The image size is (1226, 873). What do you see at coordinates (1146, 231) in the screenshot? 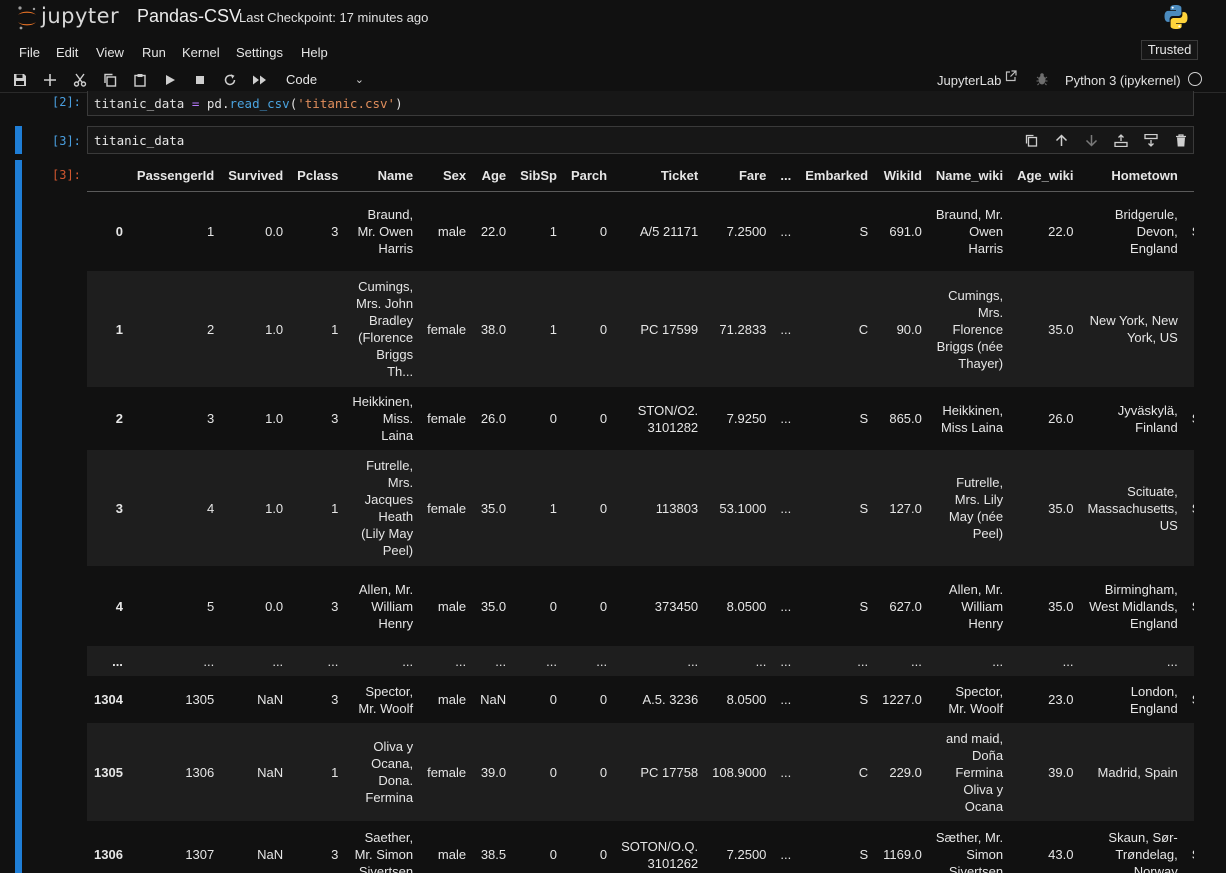
I see `table-cell: Bridgerule, Devon, England` at bounding box center [1146, 231].